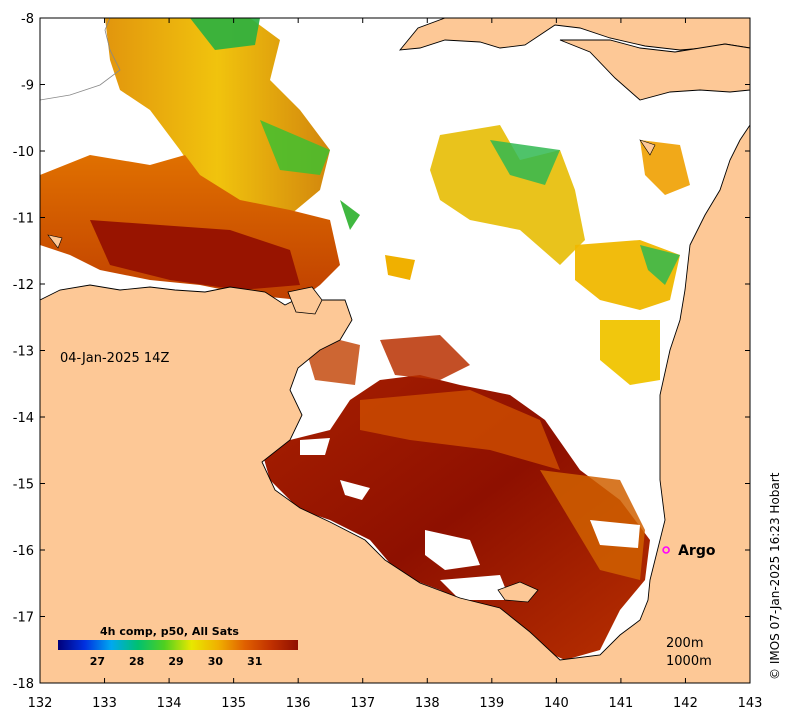 Image resolution: width=792 pixels, height=716 pixels. What do you see at coordinates (104, 703) in the screenshot?
I see `x-tick-label: 133` at bounding box center [104, 703].